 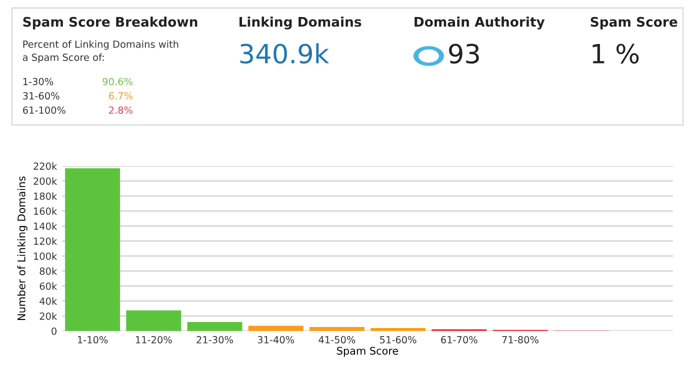 What do you see at coordinates (459, 340) in the screenshot?
I see `x-tick-label: 61-70%` at bounding box center [459, 340].